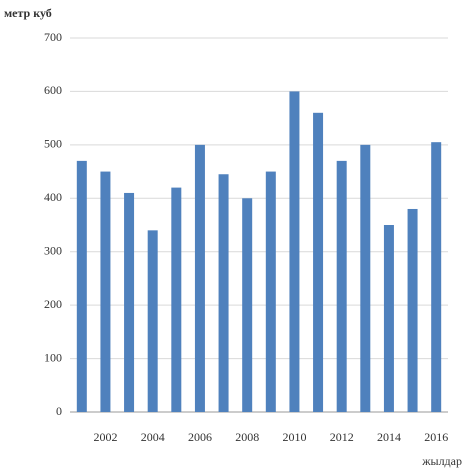  What do you see at coordinates (247, 437) in the screenshot?
I see `x-tick-label: 2008` at bounding box center [247, 437].